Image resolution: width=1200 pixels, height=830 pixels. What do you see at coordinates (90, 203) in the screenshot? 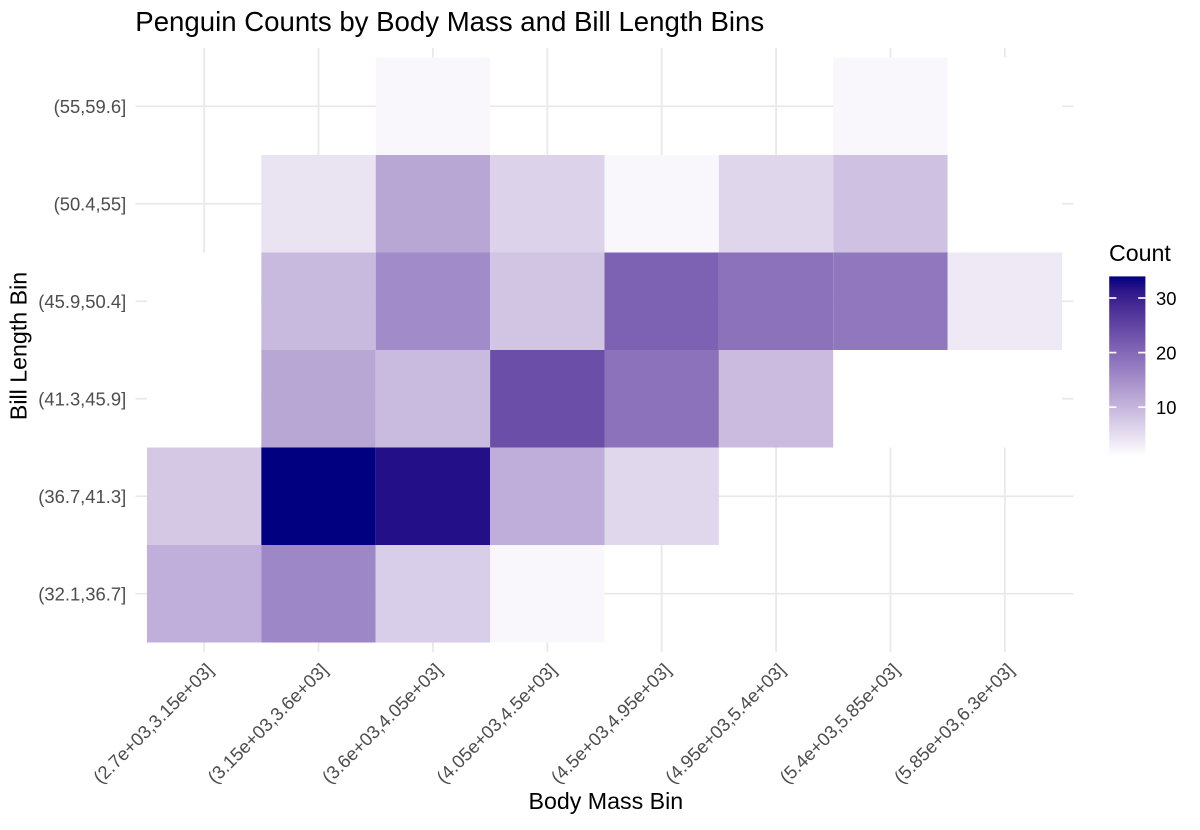
I see `svg-text: (50.4,55]` at bounding box center [90, 203].